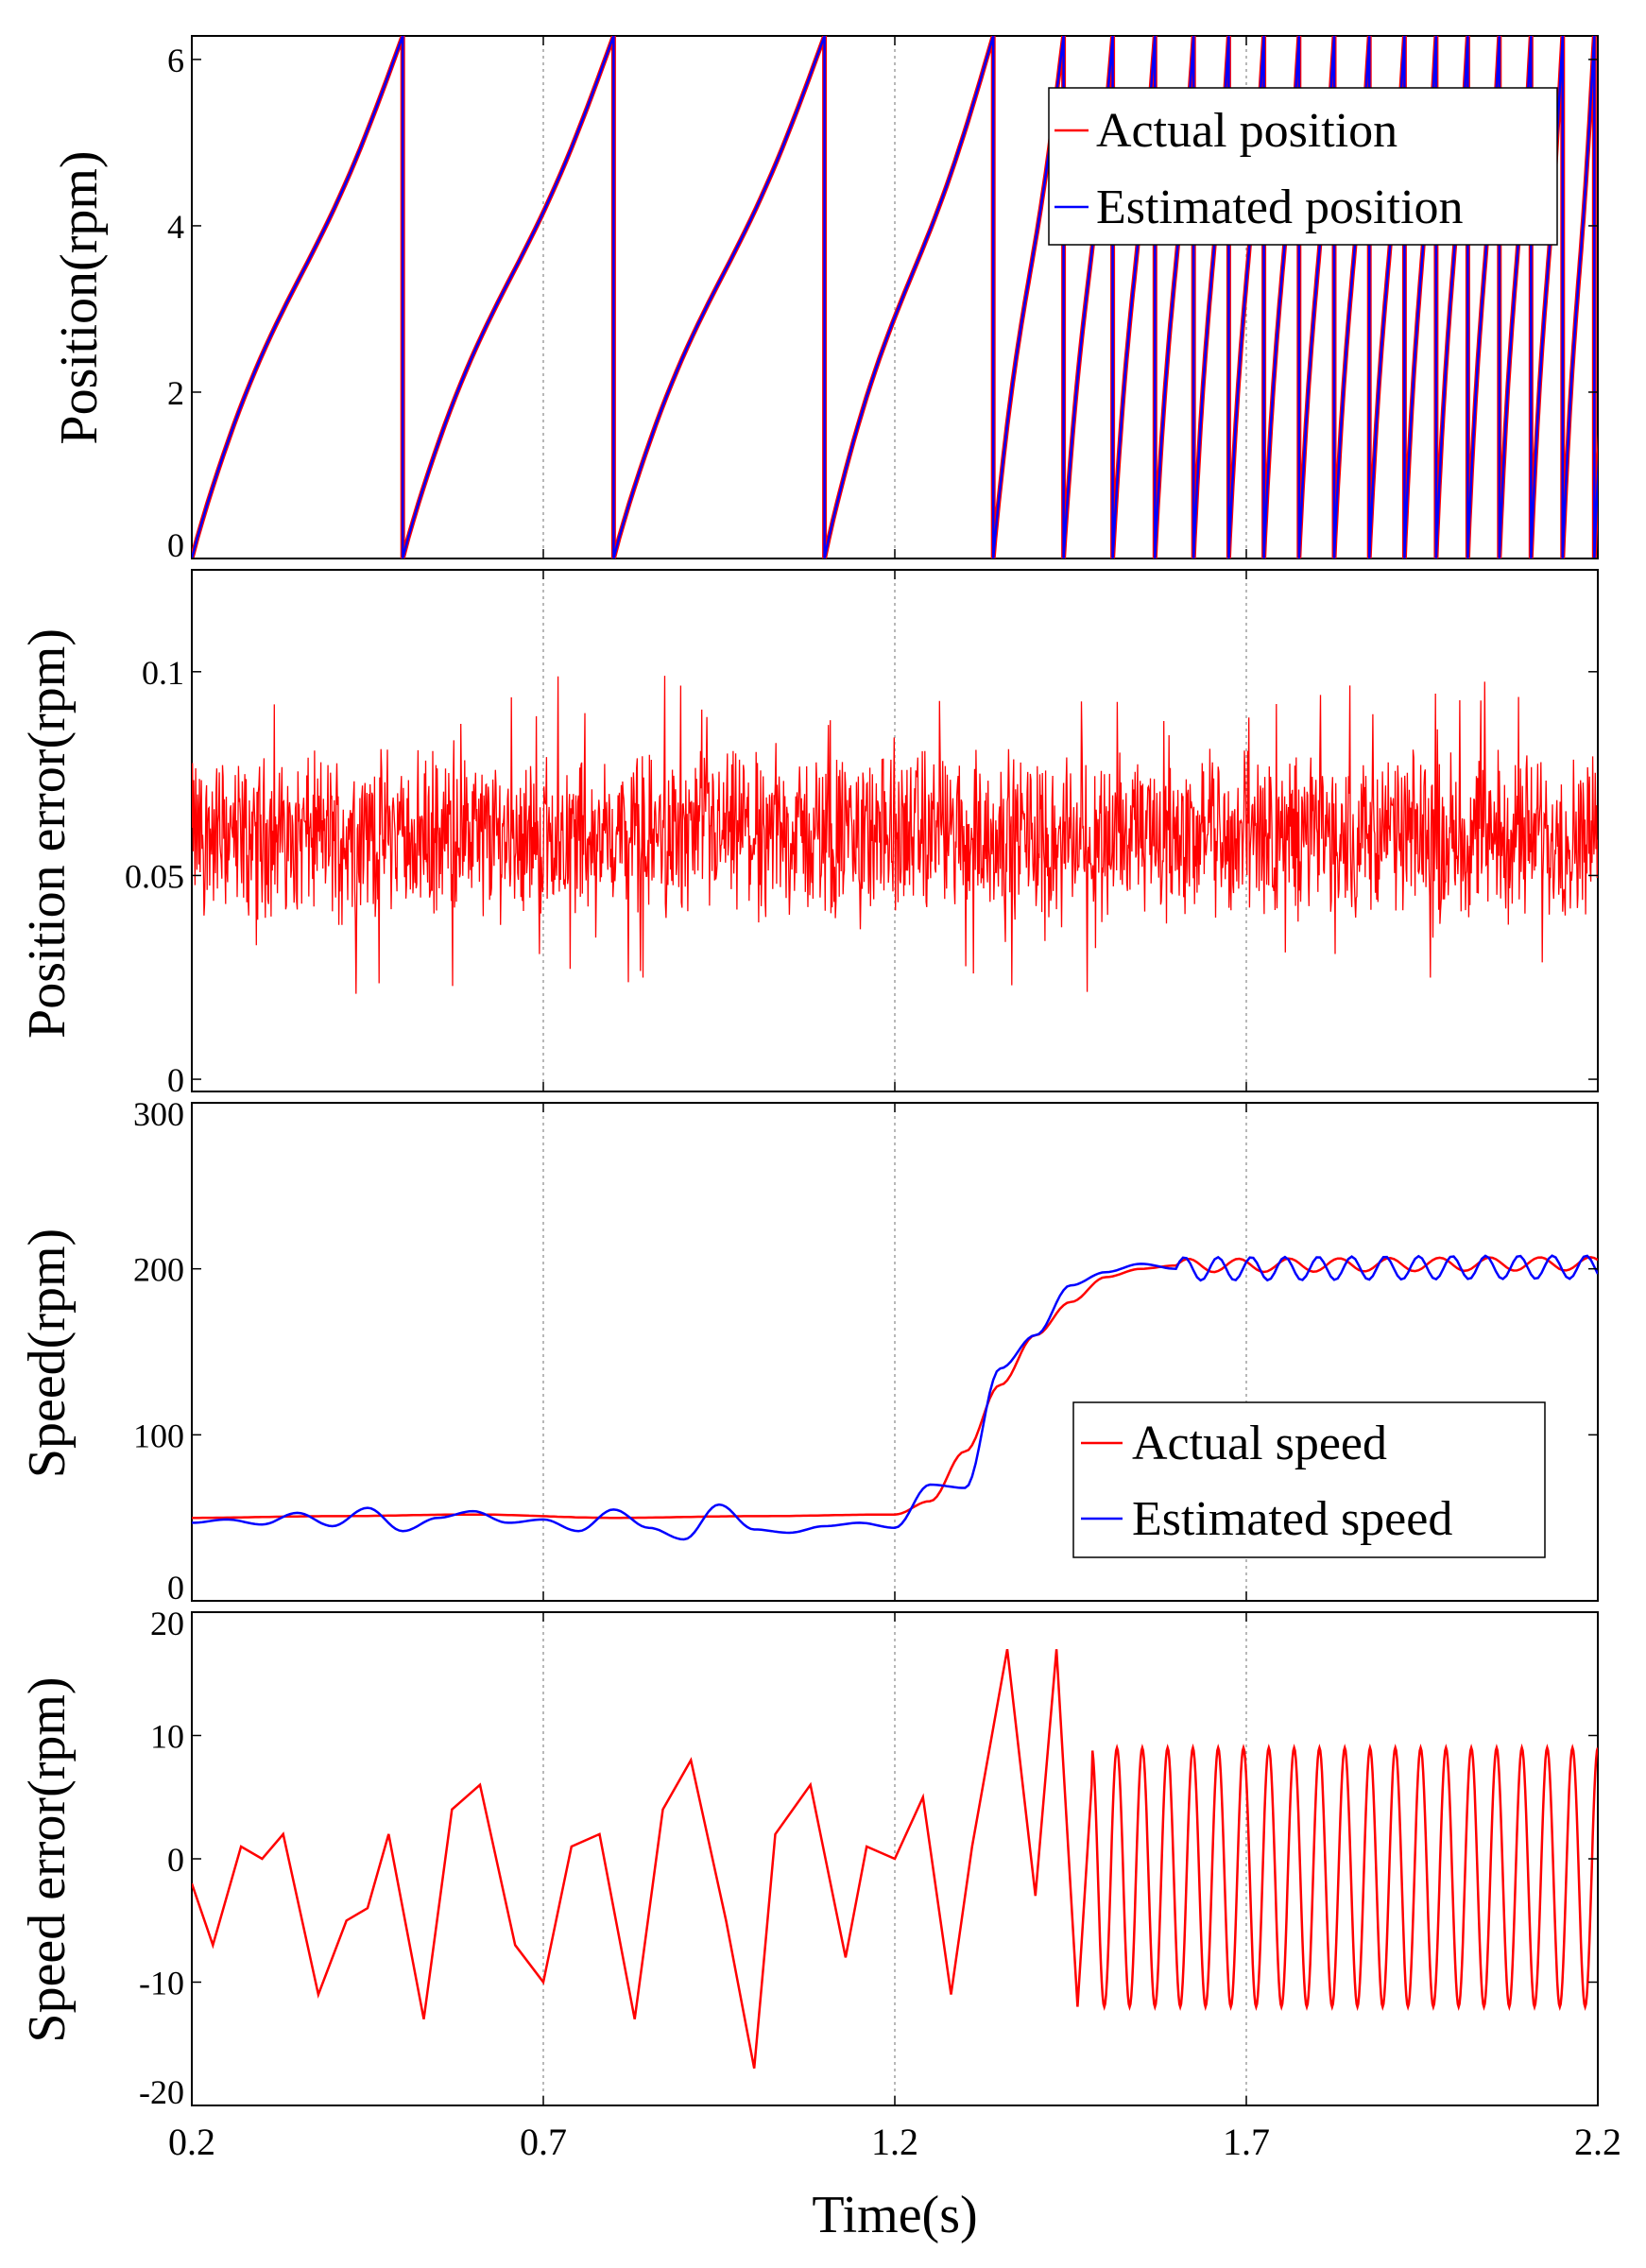 This screenshot has width=1646, height=2268. What do you see at coordinates (167, 1623) in the screenshot?
I see `y-tick-label: 20` at bounding box center [167, 1623].